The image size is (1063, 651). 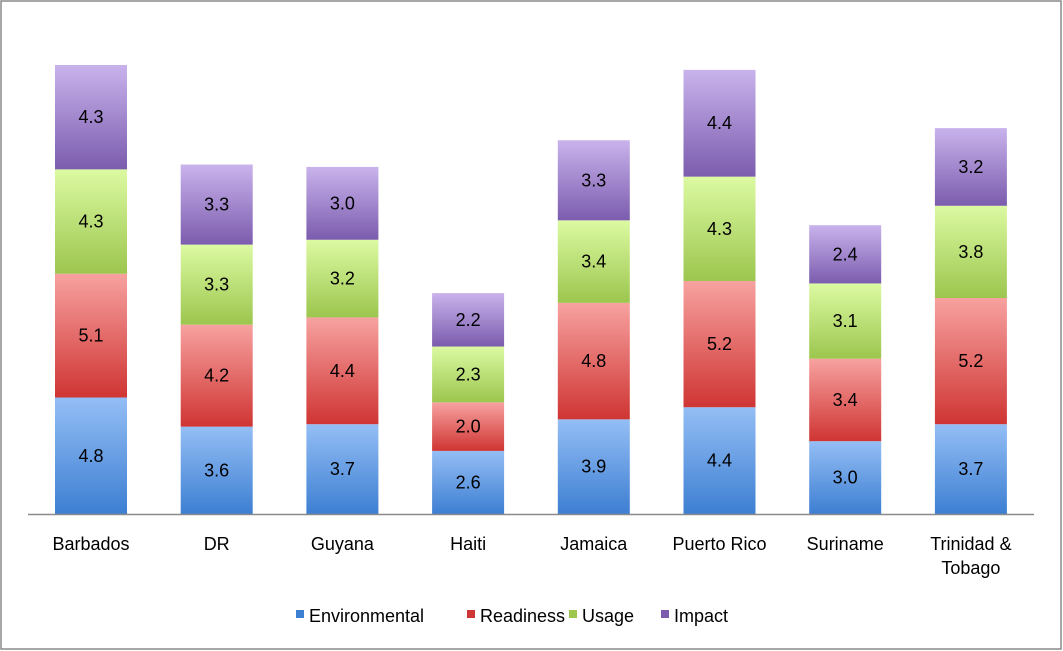 I want to click on data-label-usage: 3.3, so click(x=216, y=285).